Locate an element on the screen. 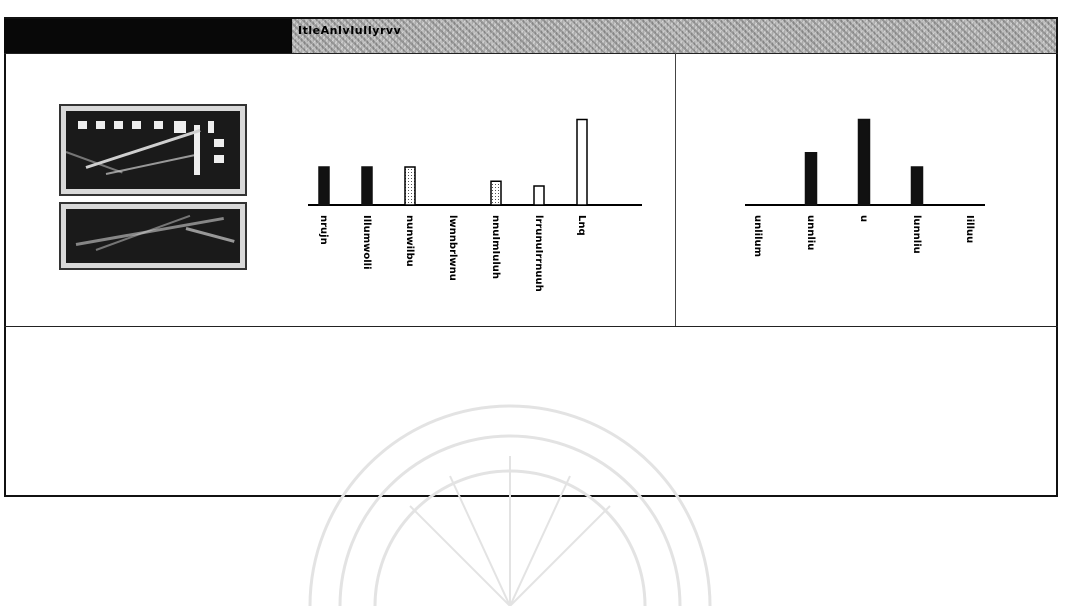 The image size is (1066, 606). tick-label-2: u is located at coordinates (863, 218).